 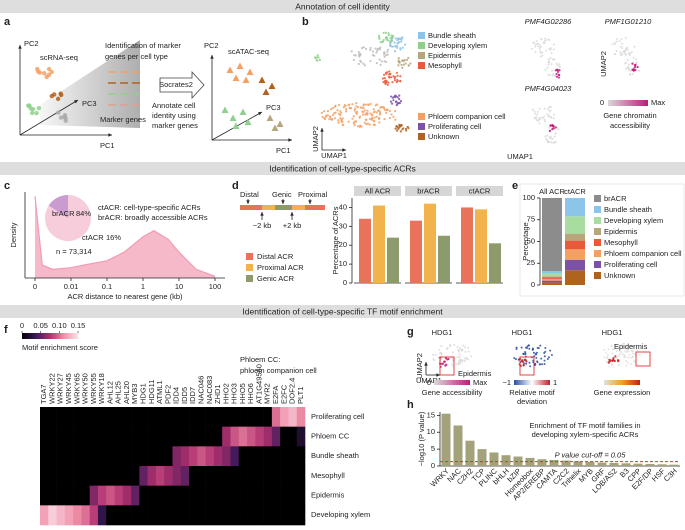 I want to click on x-tick-label: 1, so click(x=143, y=286).